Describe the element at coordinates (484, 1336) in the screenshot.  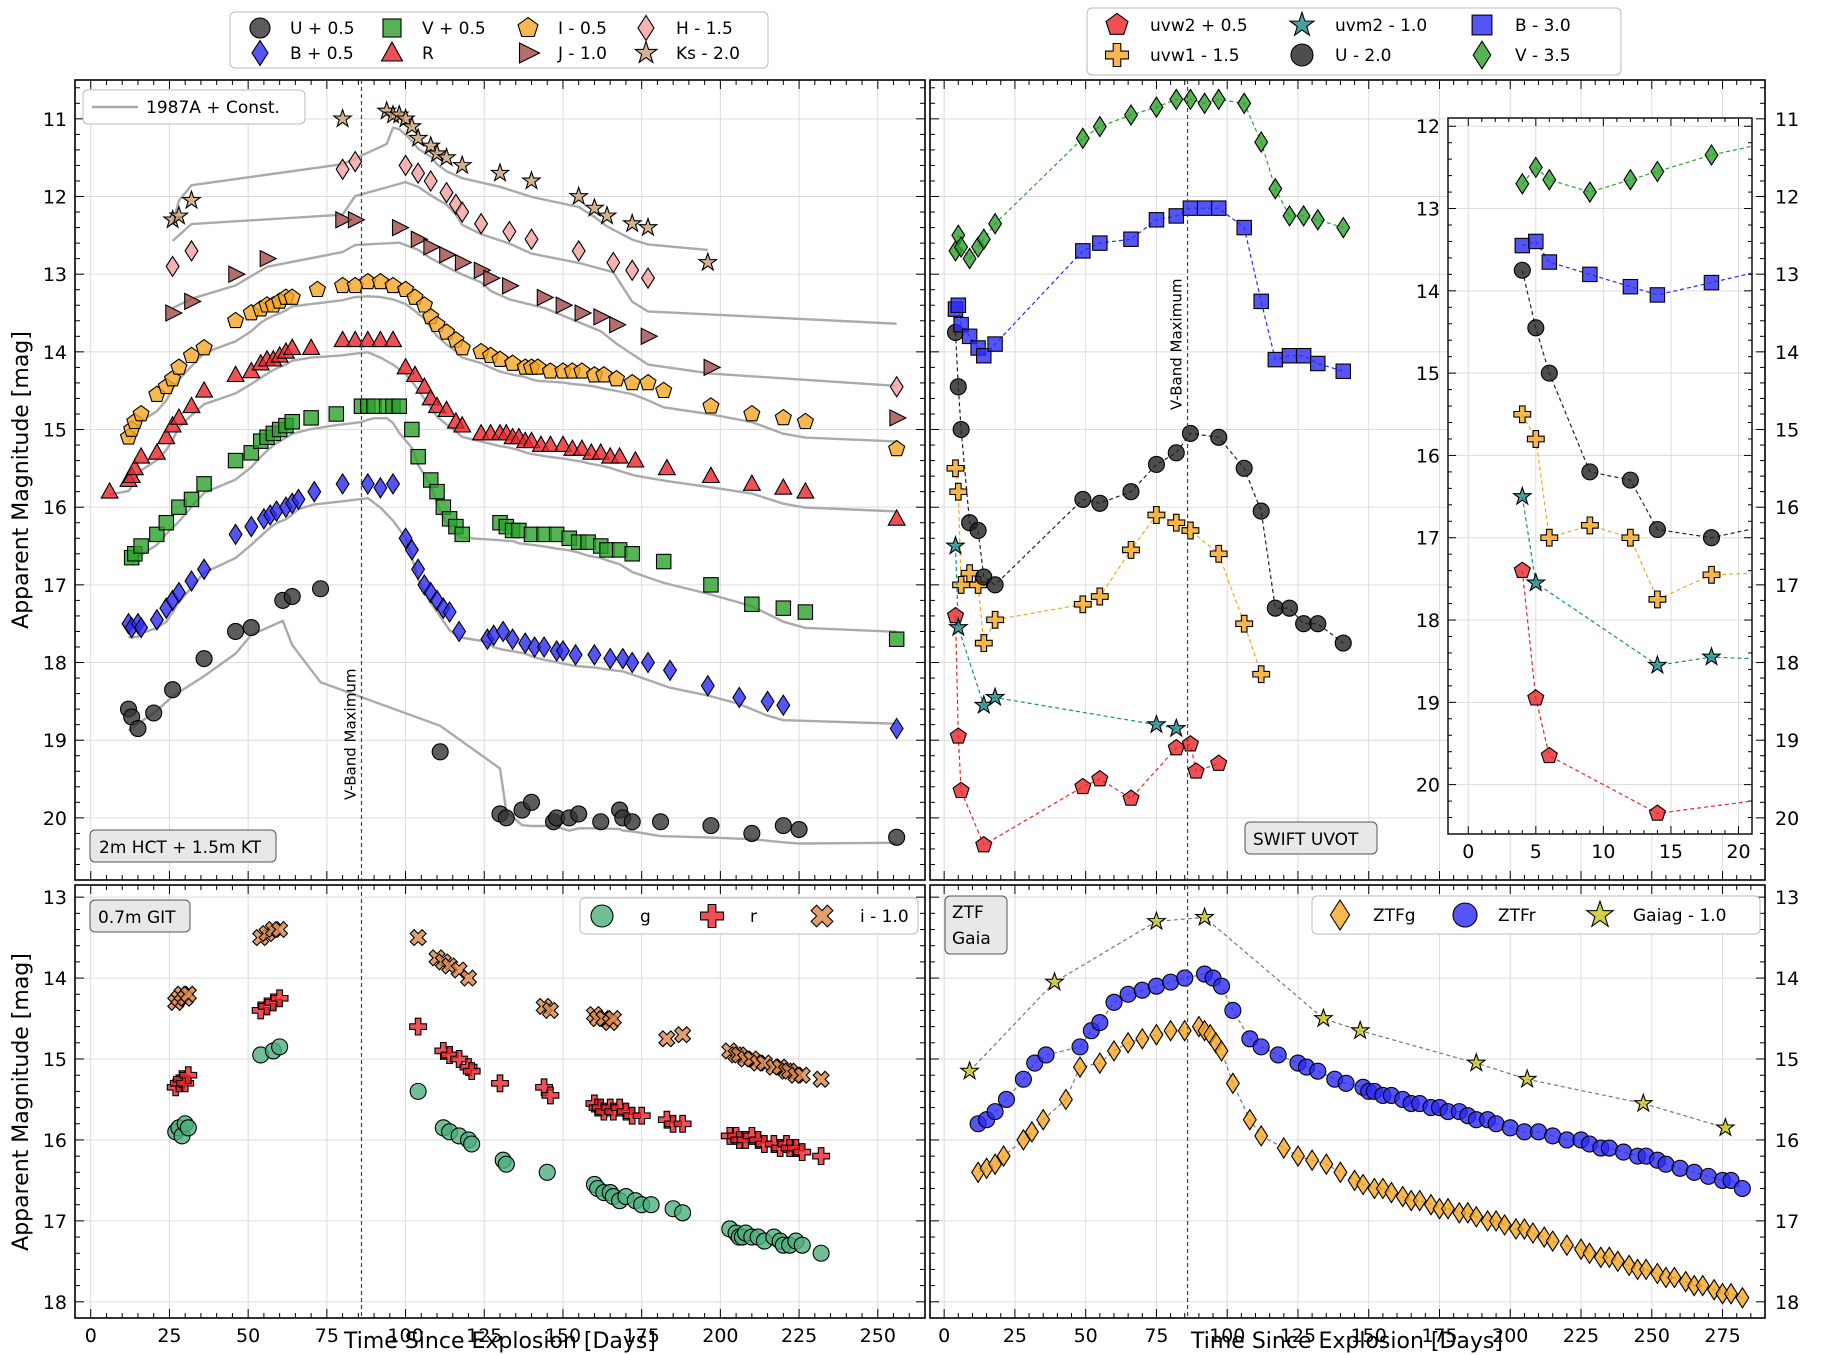
I see `x-tick-label: 125` at that location.